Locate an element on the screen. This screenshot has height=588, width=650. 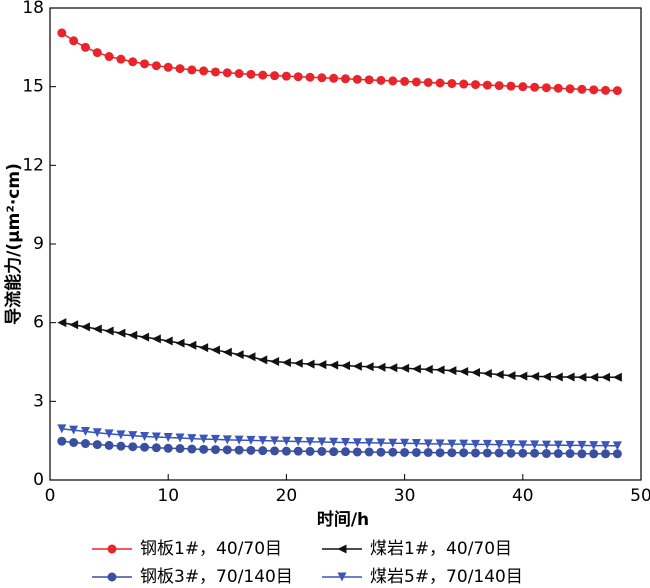
x-tick-label: 10 is located at coordinates (168, 496).